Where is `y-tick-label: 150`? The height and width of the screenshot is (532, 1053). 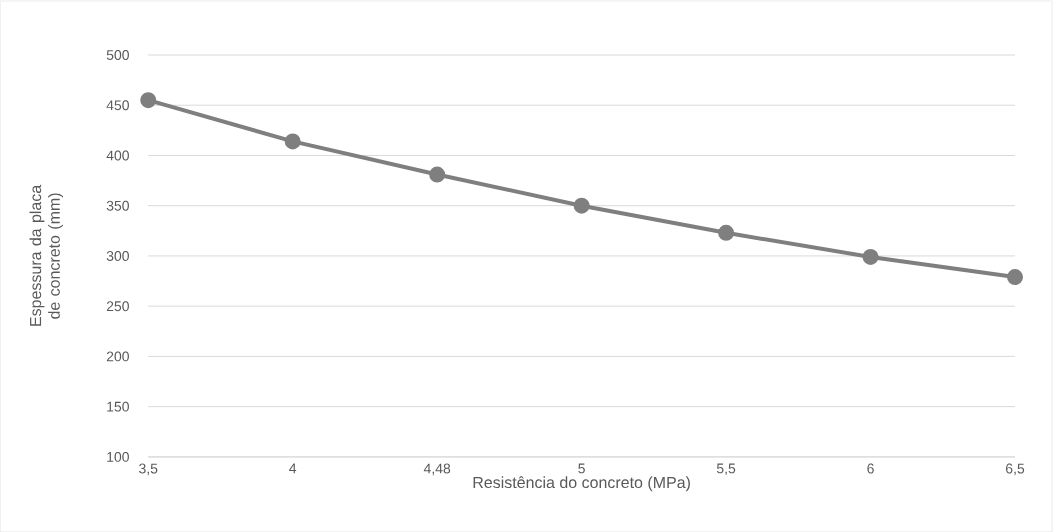 y-tick-label: 150 is located at coordinates (118, 406).